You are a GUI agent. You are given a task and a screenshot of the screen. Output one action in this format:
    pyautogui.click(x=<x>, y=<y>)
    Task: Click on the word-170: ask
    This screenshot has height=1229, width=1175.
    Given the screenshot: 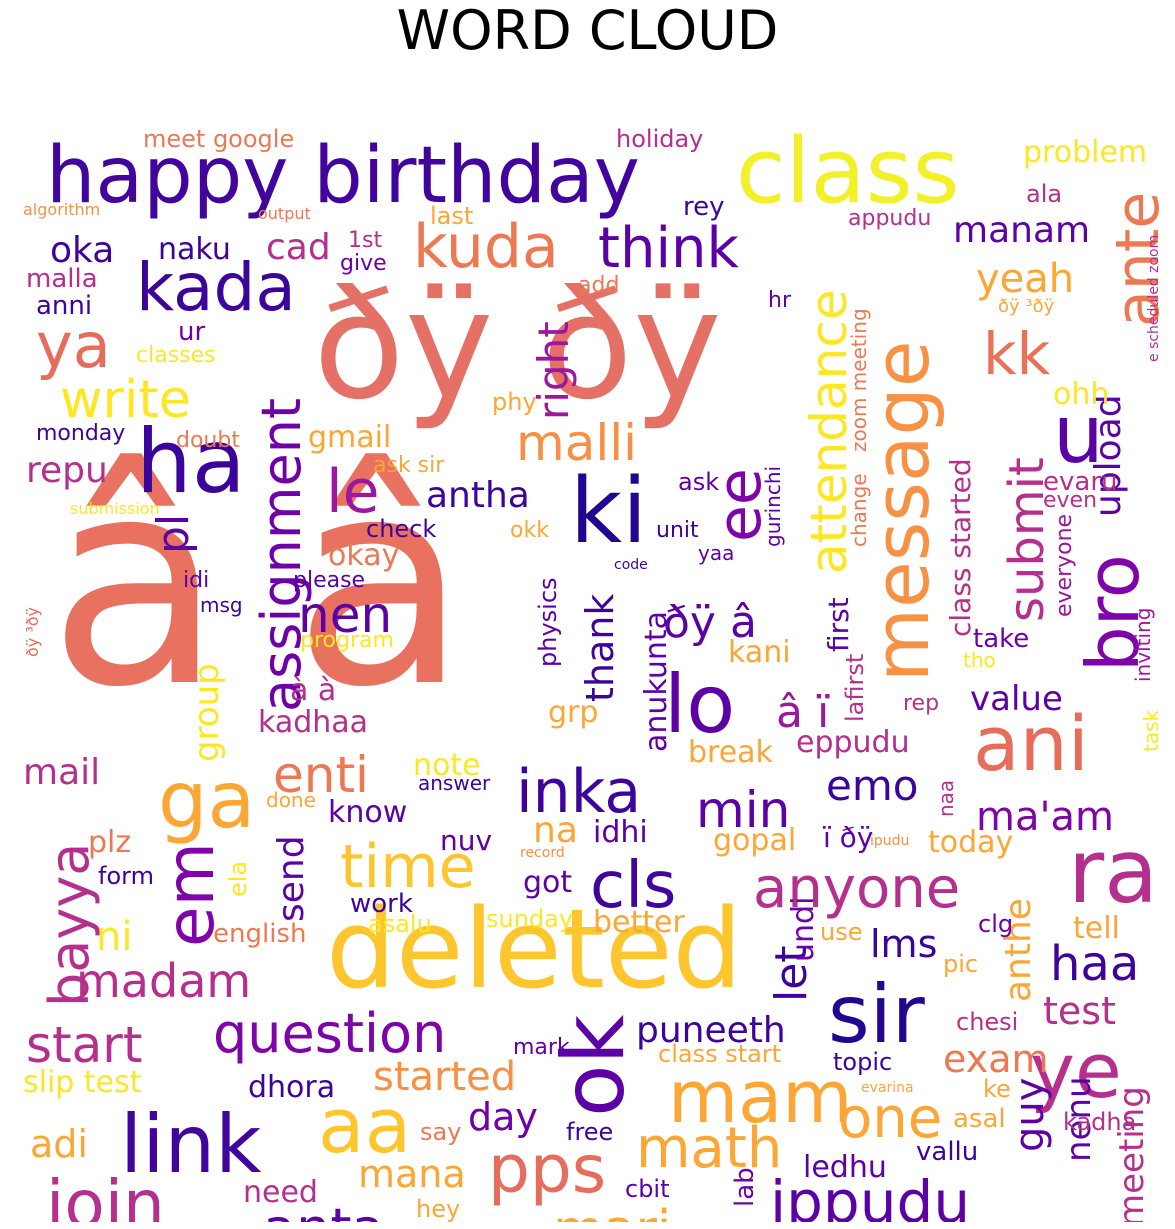 What is the action you would take?
    pyautogui.click(x=698, y=482)
    